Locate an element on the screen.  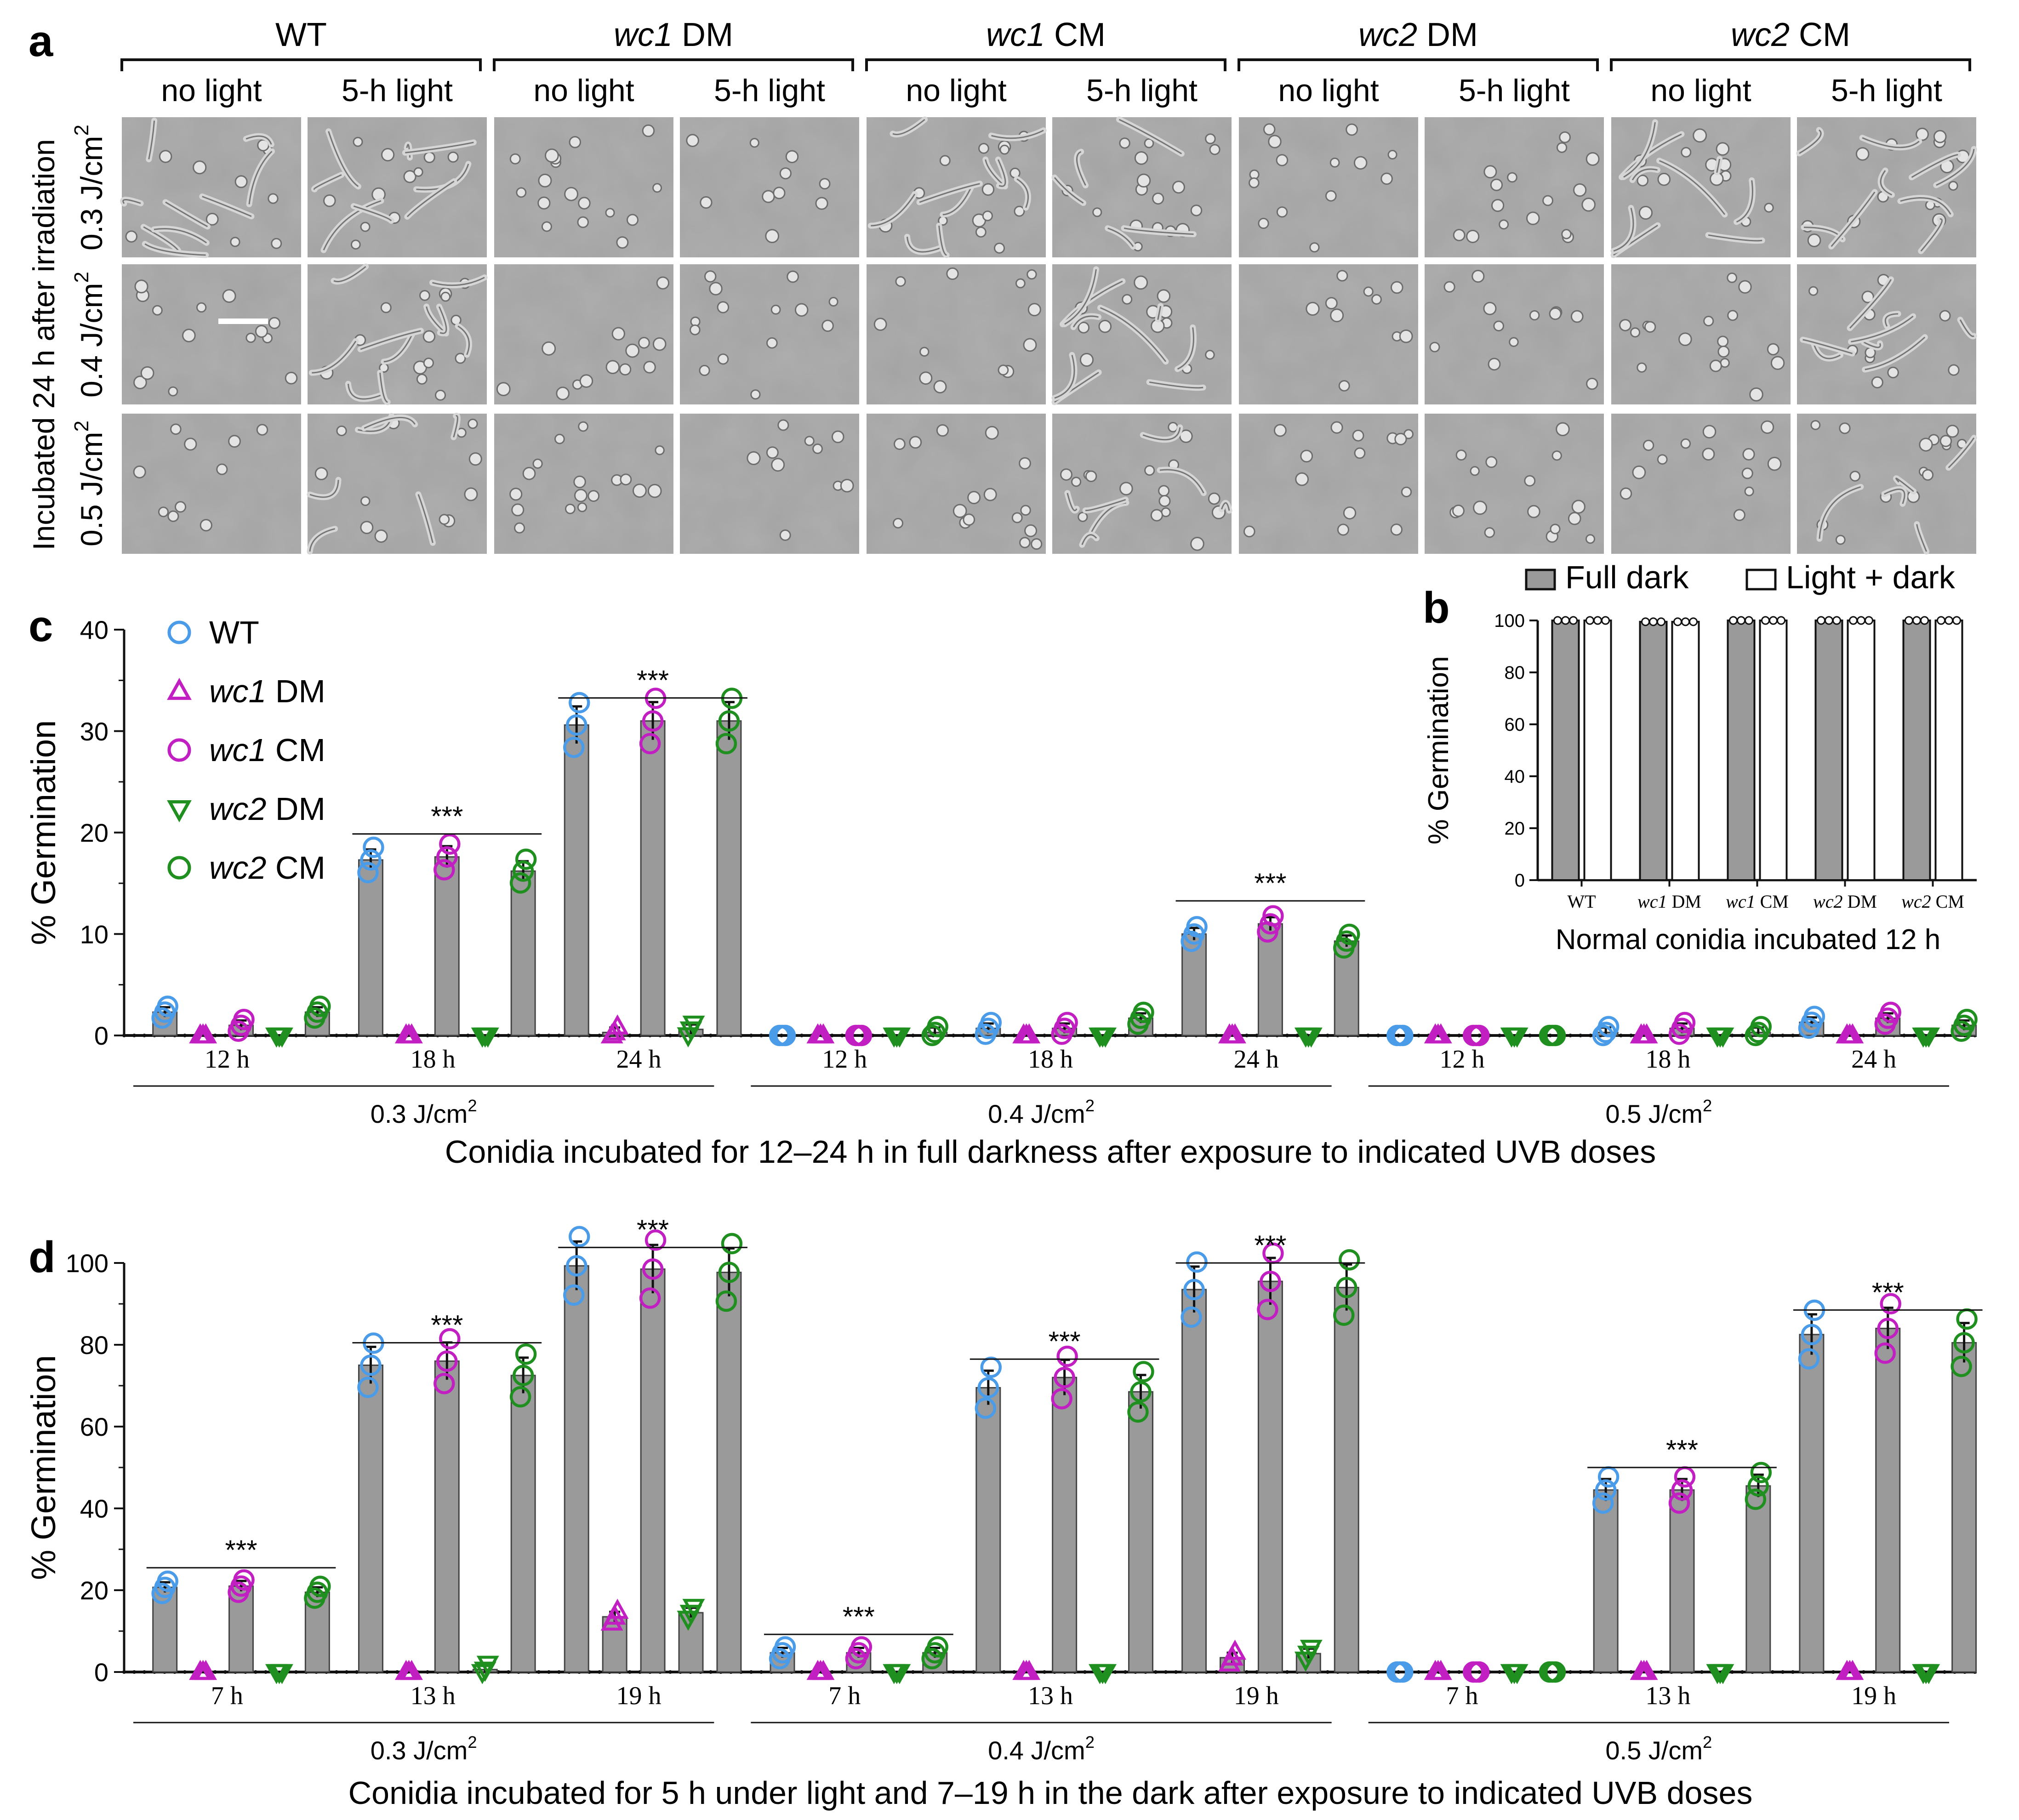
panel-d-dose-label-2: 0.5 J/cm2 is located at coordinates (1658, 1749).